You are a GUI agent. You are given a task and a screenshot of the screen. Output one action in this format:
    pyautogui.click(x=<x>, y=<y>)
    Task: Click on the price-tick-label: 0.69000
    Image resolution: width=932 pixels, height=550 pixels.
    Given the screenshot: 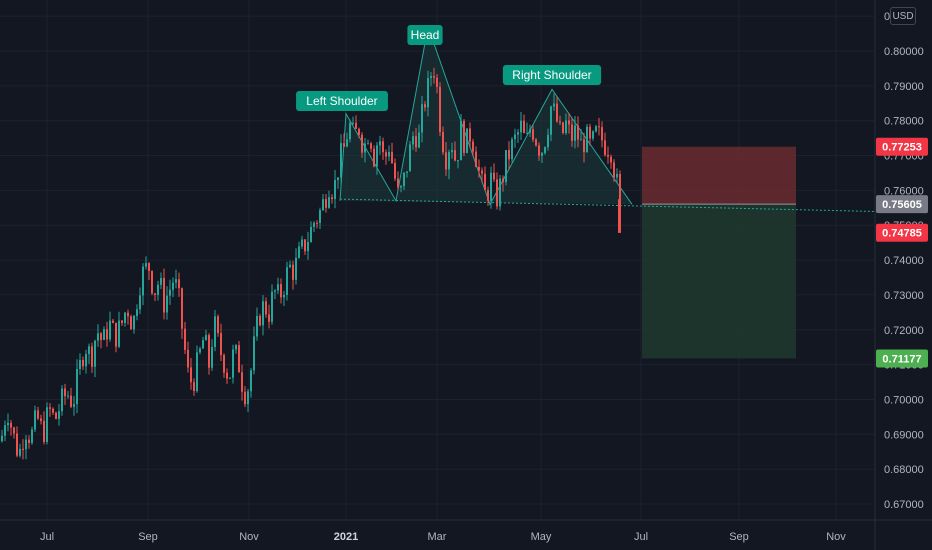 What is the action you would take?
    pyautogui.click(x=904, y=435)
    